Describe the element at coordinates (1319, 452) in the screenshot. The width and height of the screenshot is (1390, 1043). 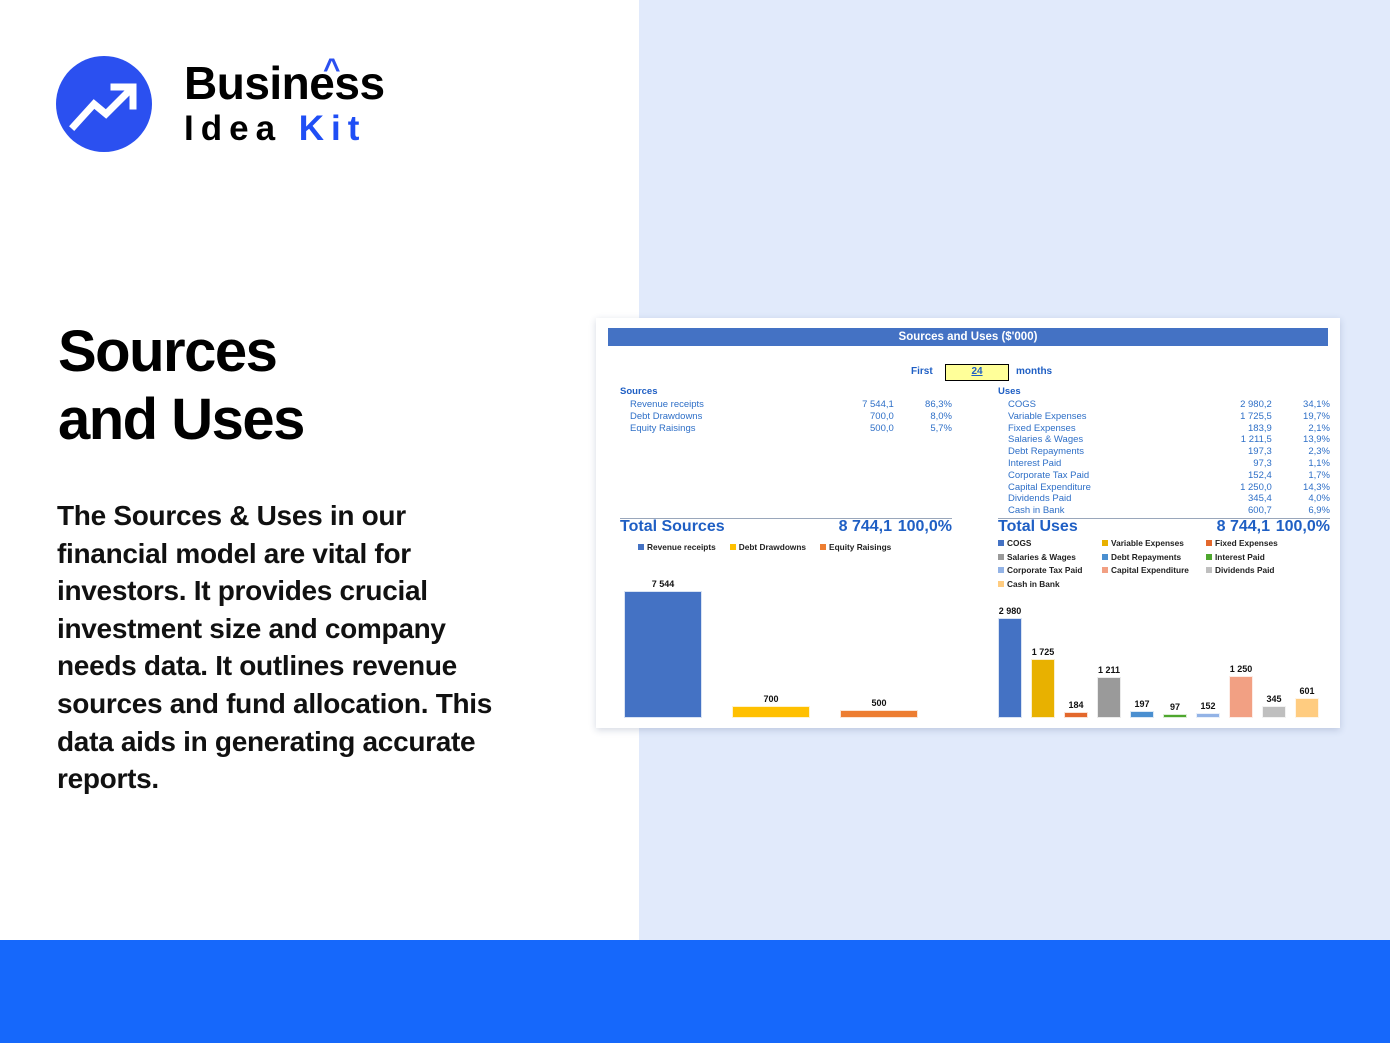
I see `cell-pct: 2,3%` at that location.